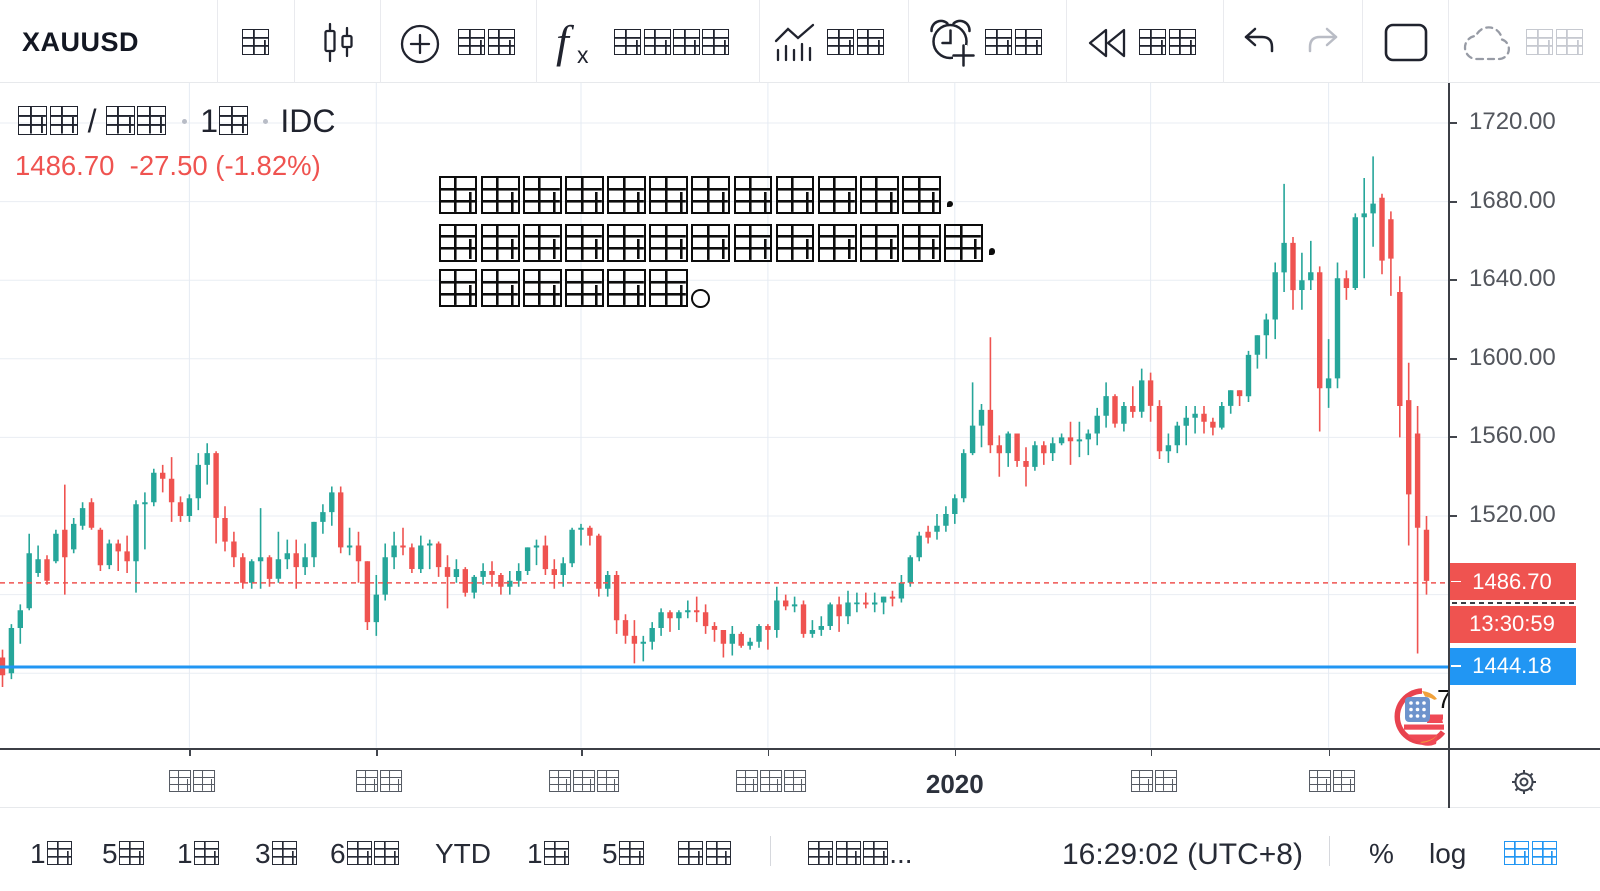 Image resolution: width=1600 pixels, height=891 pixels. What do you see at coordinates (565, 41) in the screenshot?
I see `svg-text: f` at bounding box center [565, 41].